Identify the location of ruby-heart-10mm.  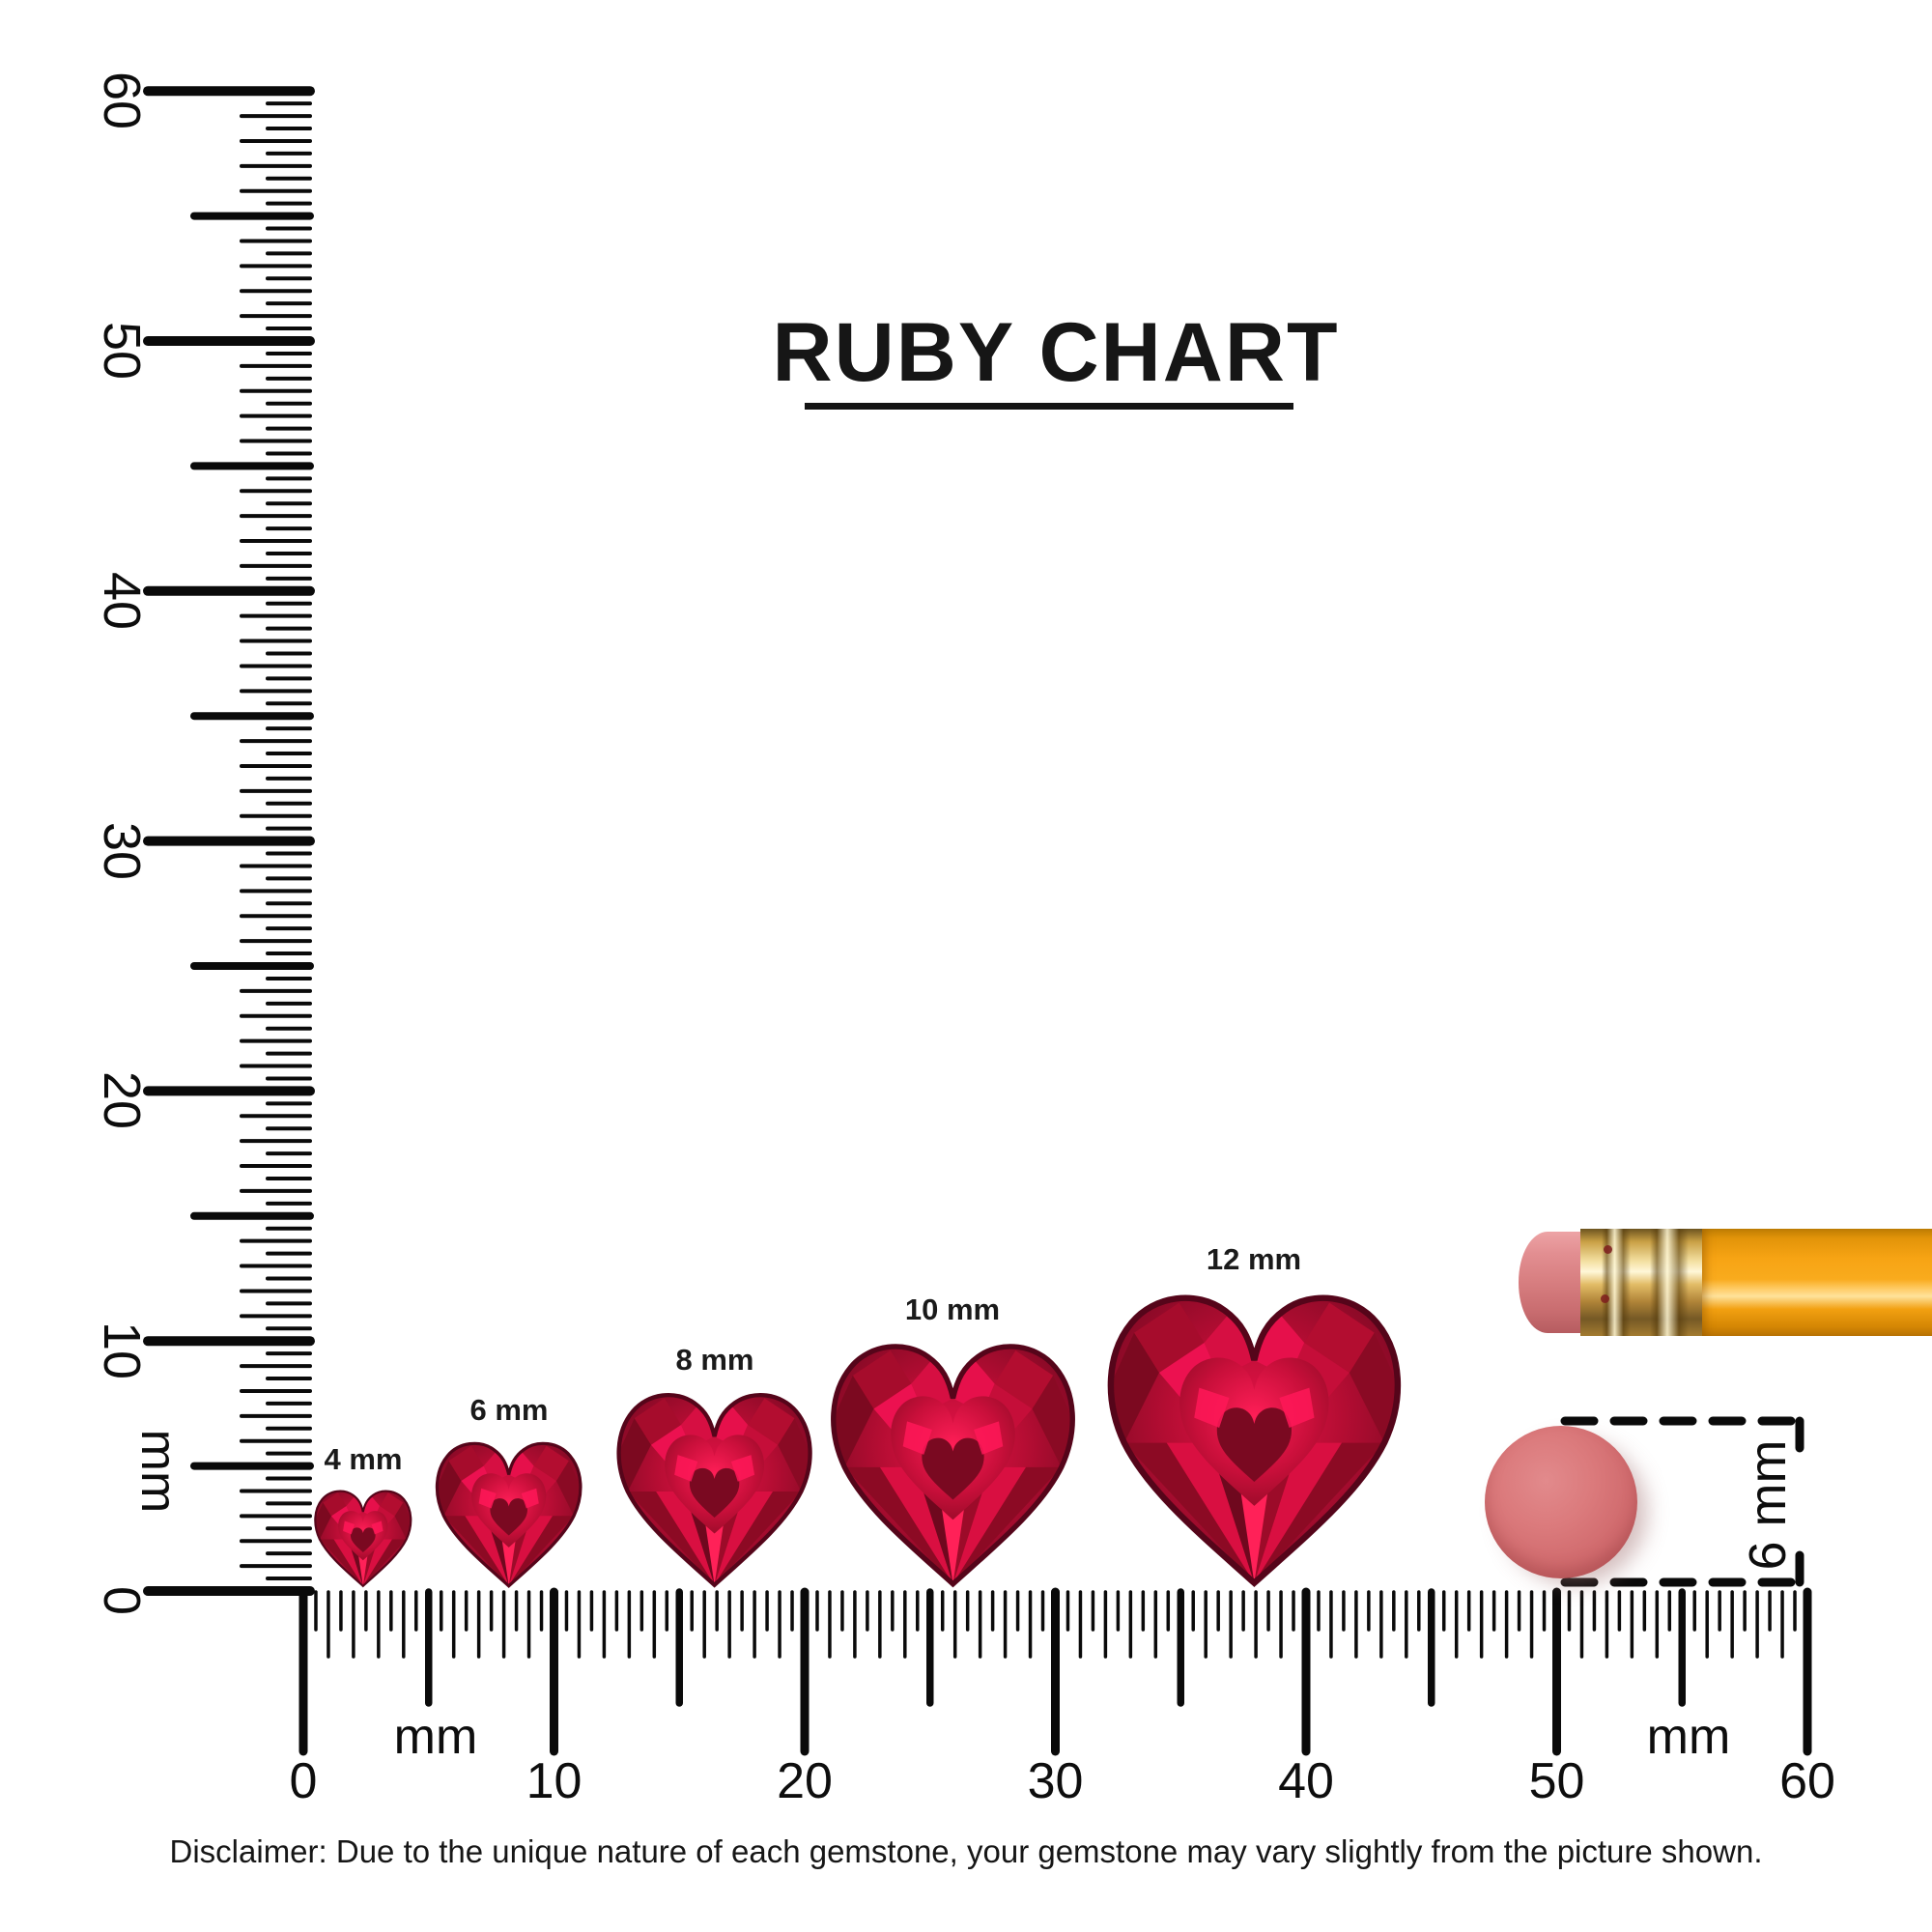
(953, 1463).